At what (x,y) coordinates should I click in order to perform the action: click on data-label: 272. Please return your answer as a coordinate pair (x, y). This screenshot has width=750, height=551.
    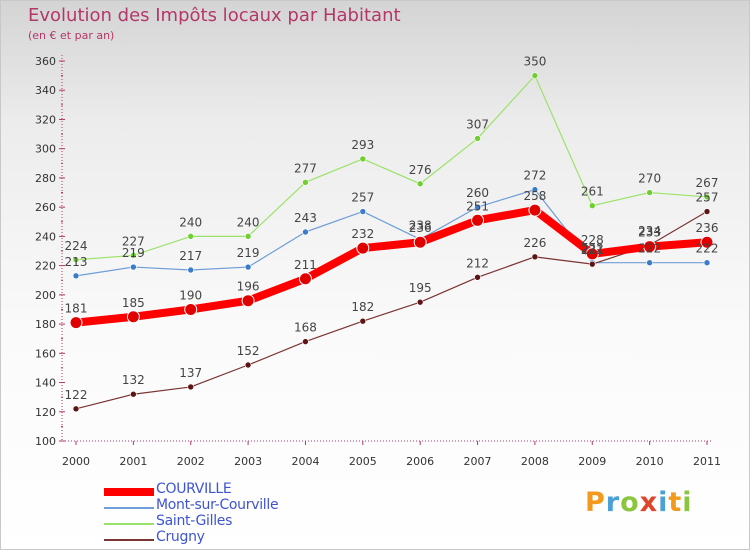
    Looking at the image, I should click on (534, 176).